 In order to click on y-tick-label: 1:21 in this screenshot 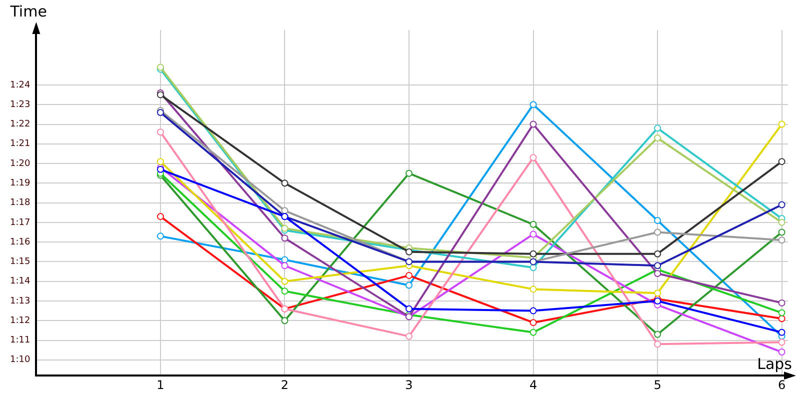, I will do `click(20, 144)`.